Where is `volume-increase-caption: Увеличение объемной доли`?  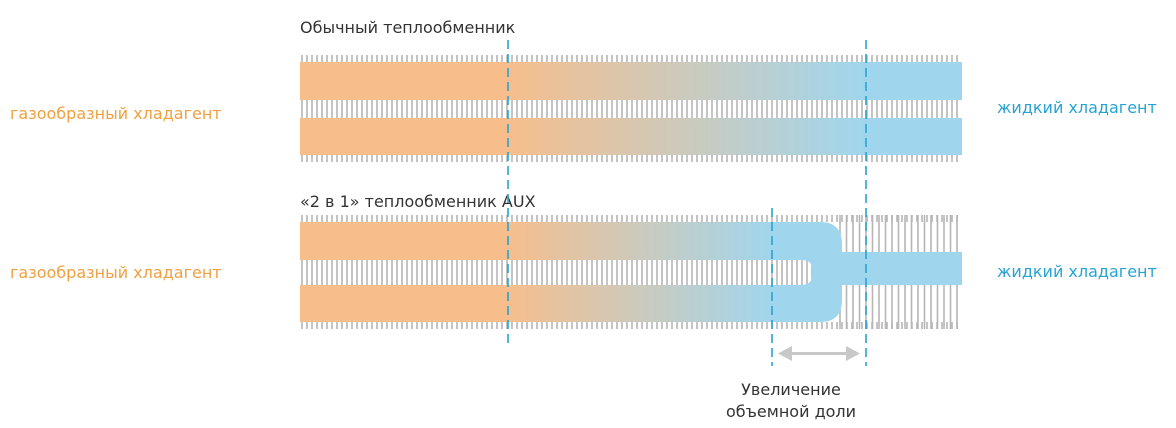 volume-increase-caption: Увеличение объемной доли is located at coordinates (791, 401).